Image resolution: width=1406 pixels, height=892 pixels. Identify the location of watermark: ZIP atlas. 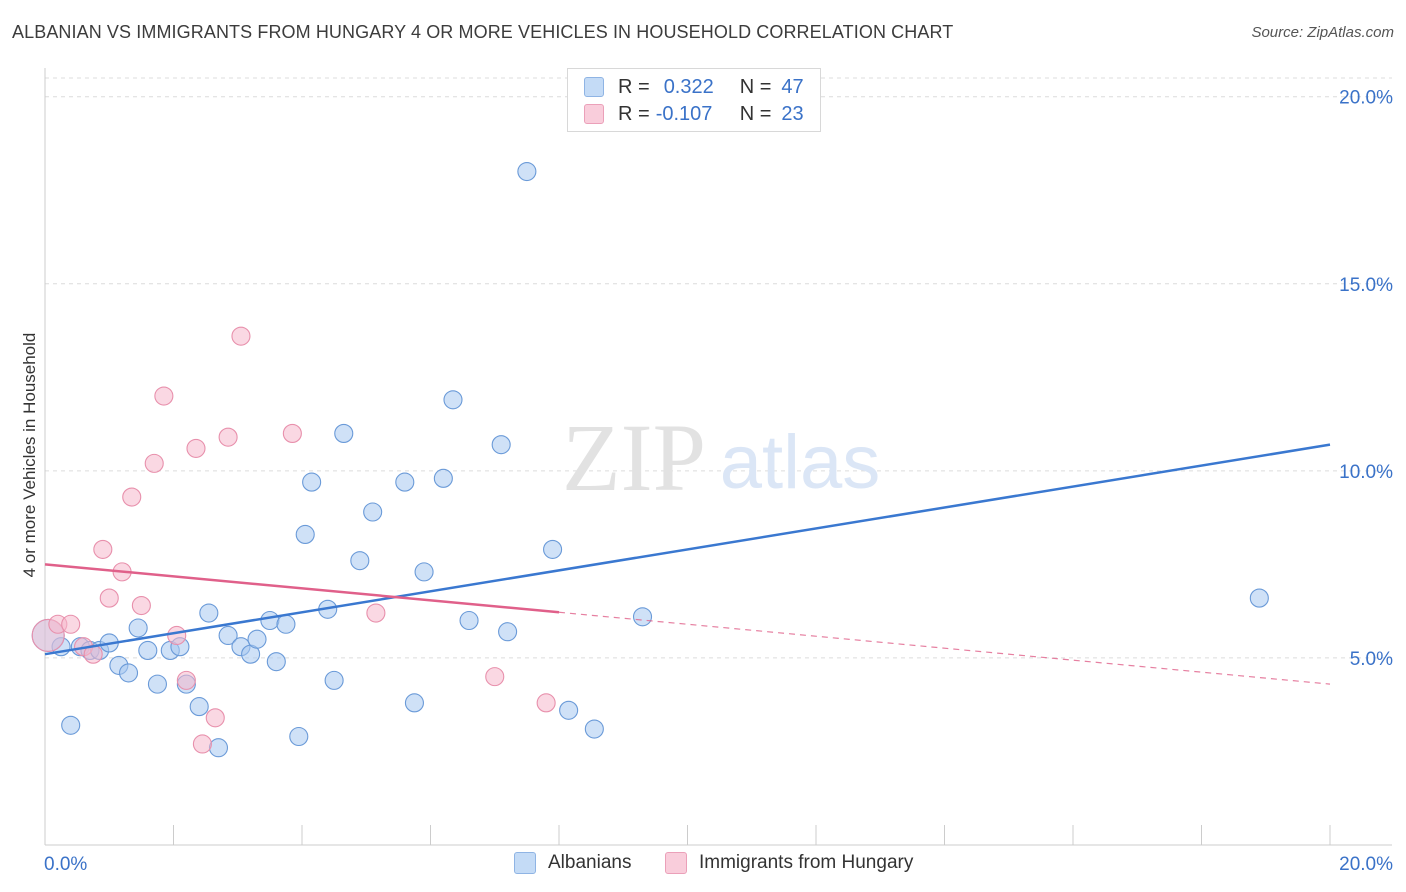
(721, 457).